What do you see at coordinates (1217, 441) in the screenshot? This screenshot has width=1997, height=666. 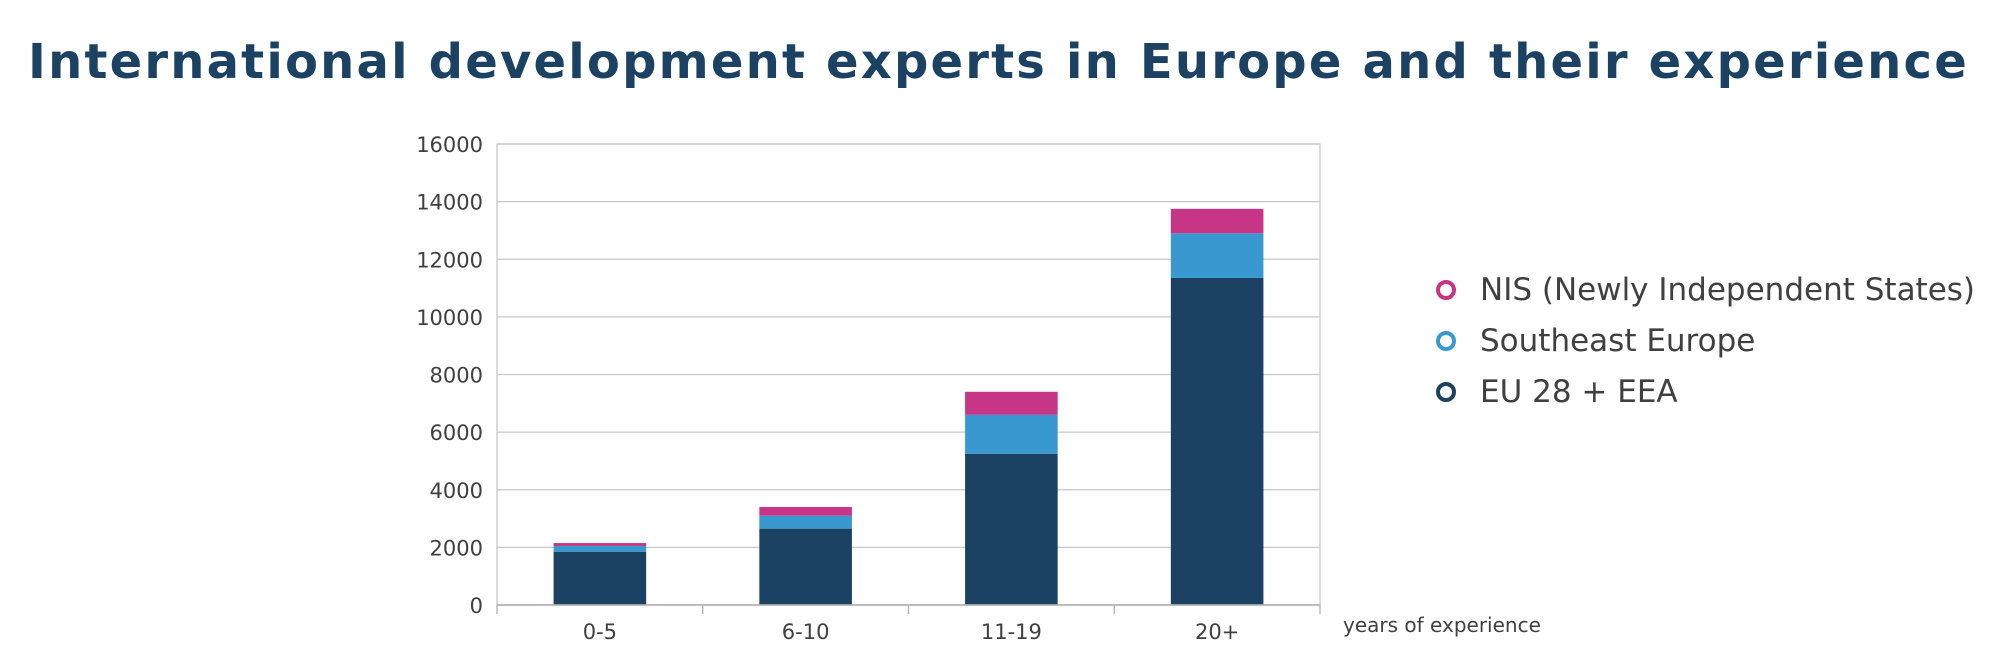 I see `bar-segment-20+-0` at bounding box center [1217, 441].